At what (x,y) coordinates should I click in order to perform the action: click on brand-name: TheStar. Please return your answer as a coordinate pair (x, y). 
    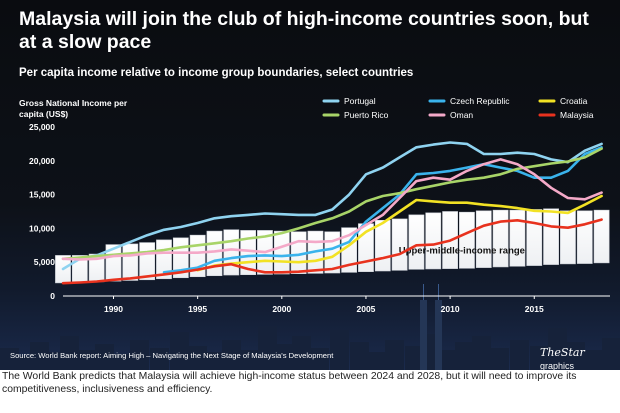
    Looking at the image, I should click on (562, 352).